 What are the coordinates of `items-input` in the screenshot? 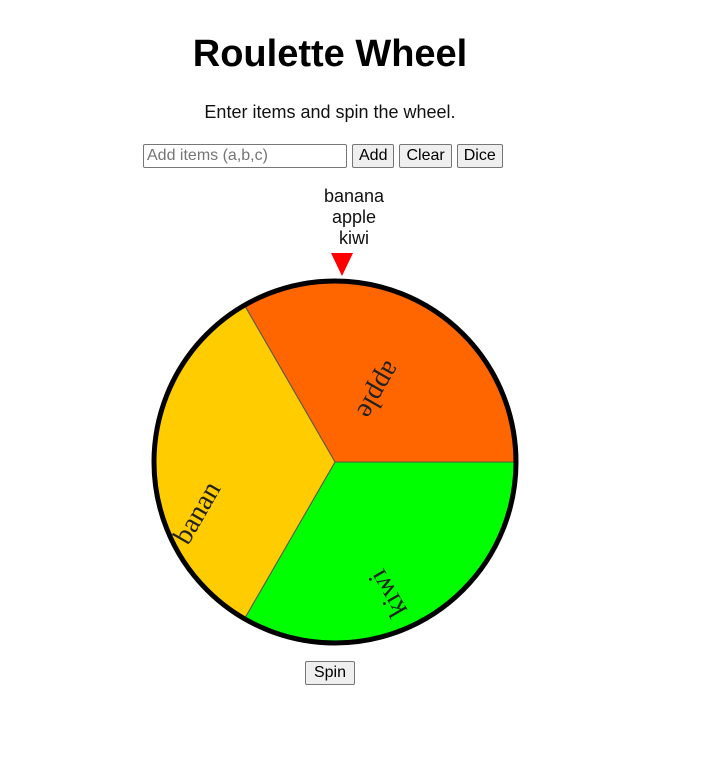 It's located at (245, 155).